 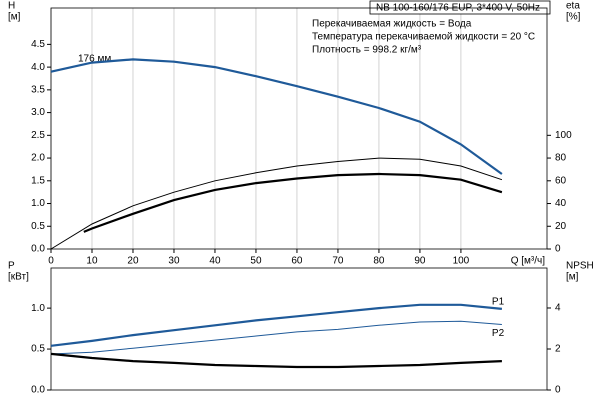 I want to click on legend-label: P2, so click(x=498, y=333).